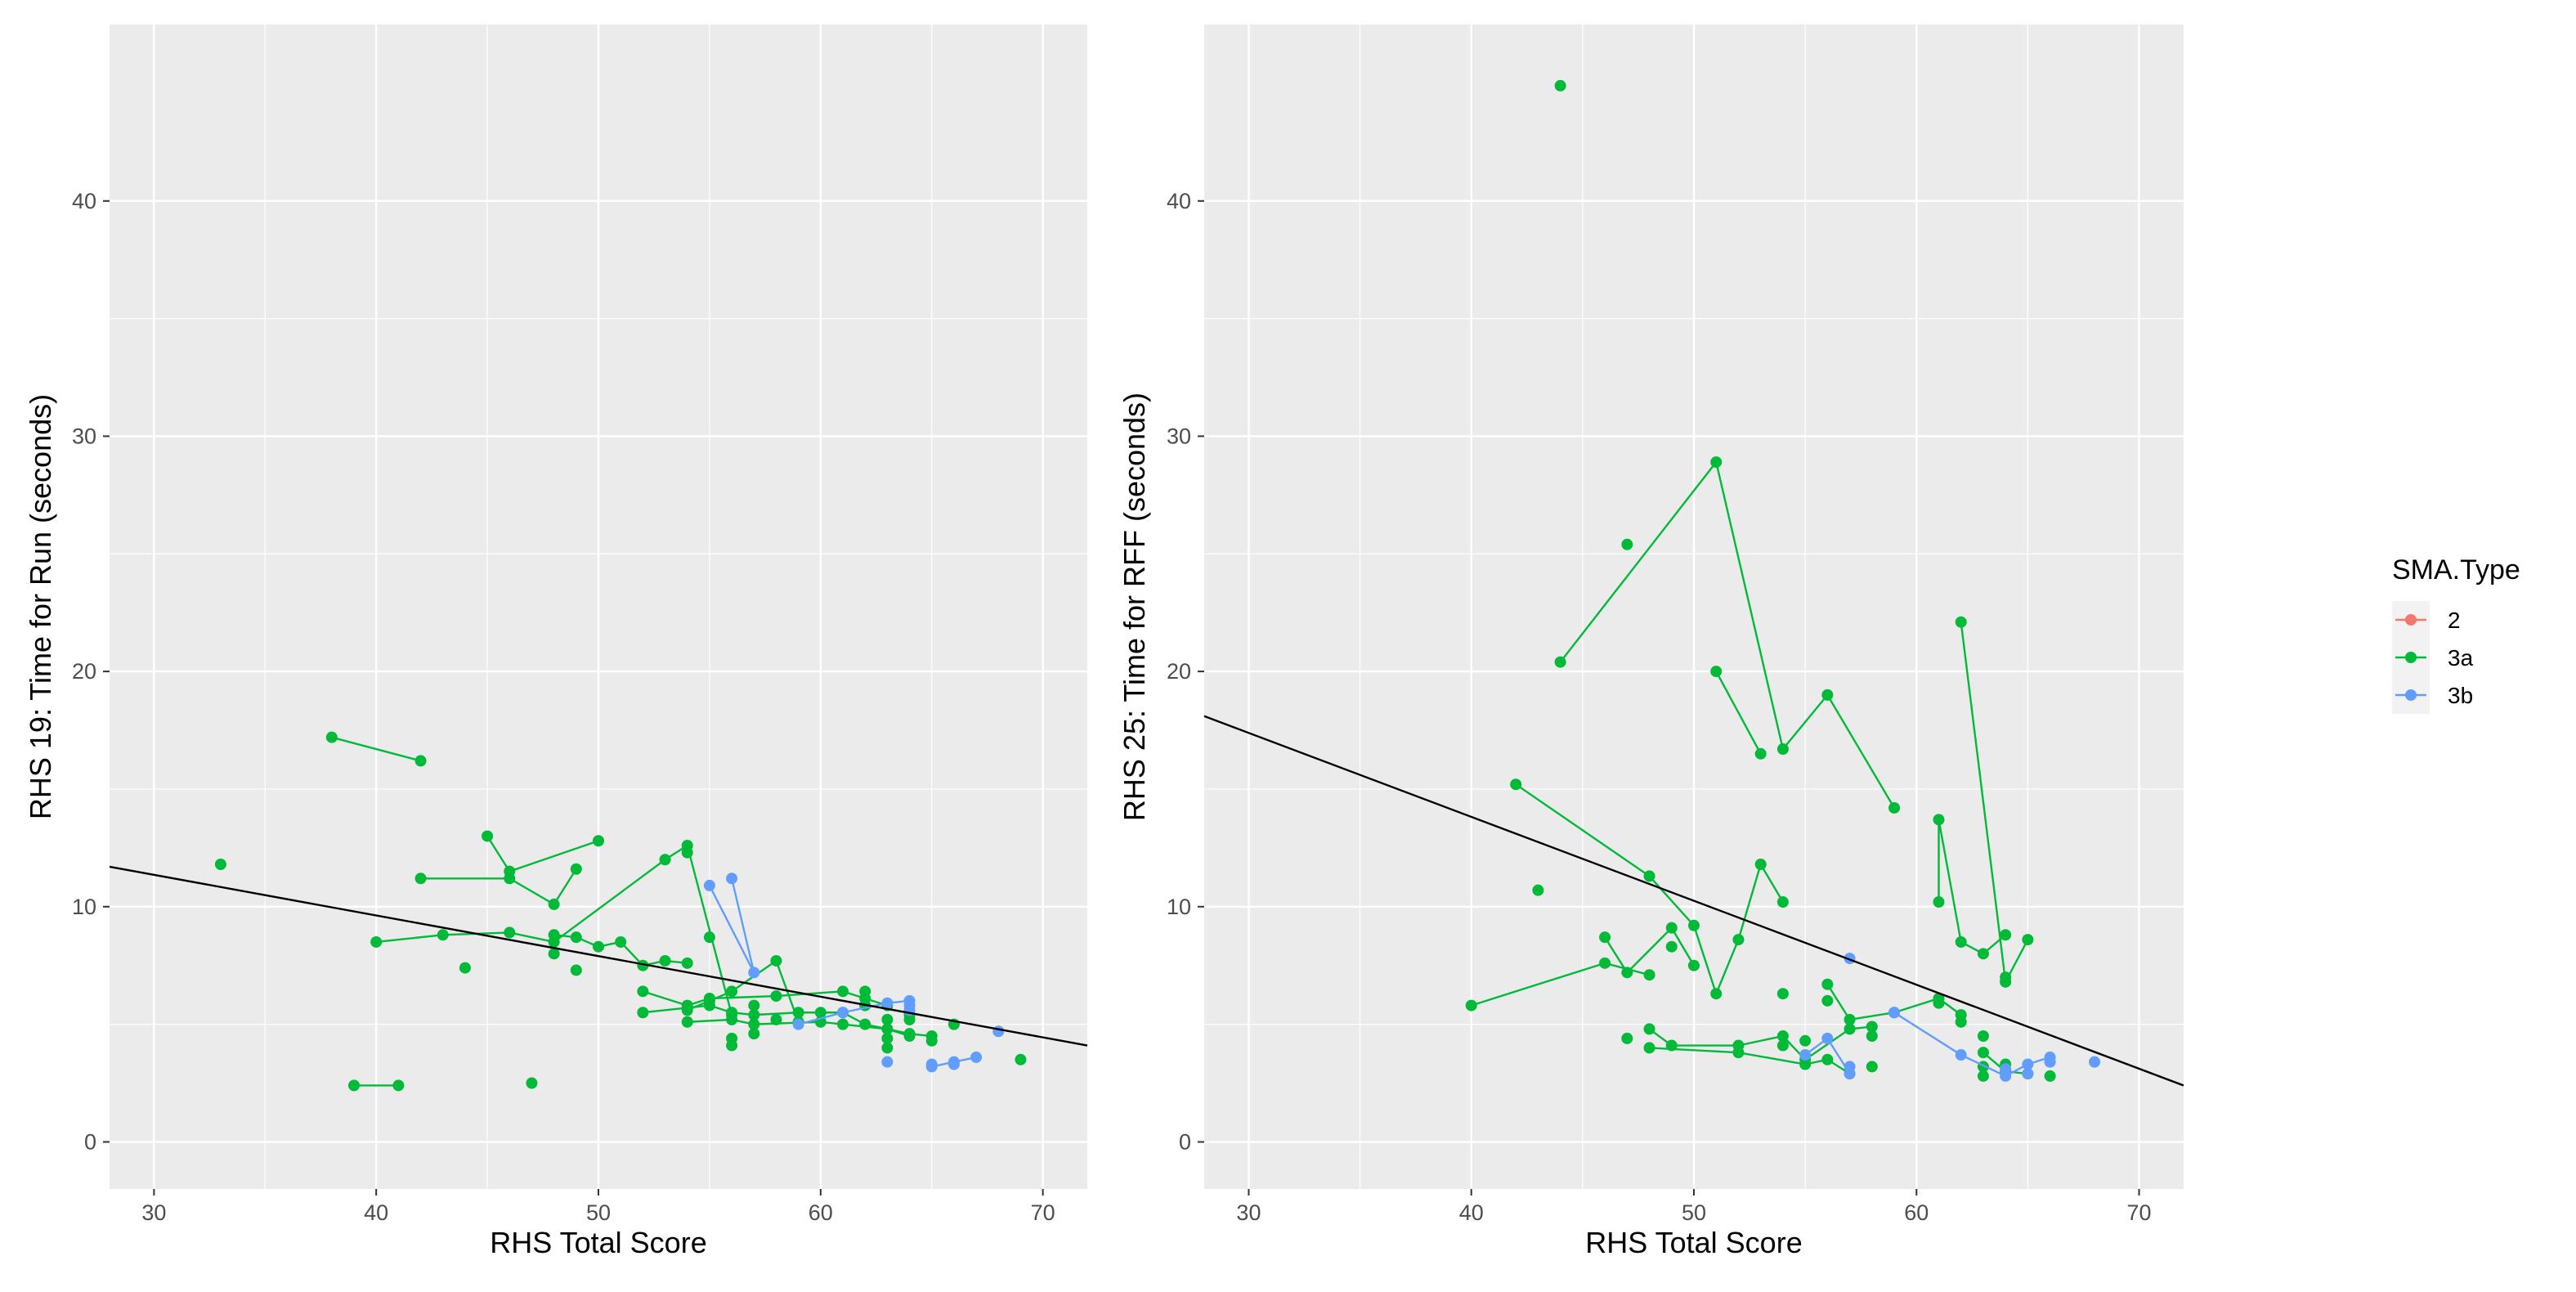 The image size is (2576, 1292). I want to click on legend-title: SMA.Type, so click(2456, 569).